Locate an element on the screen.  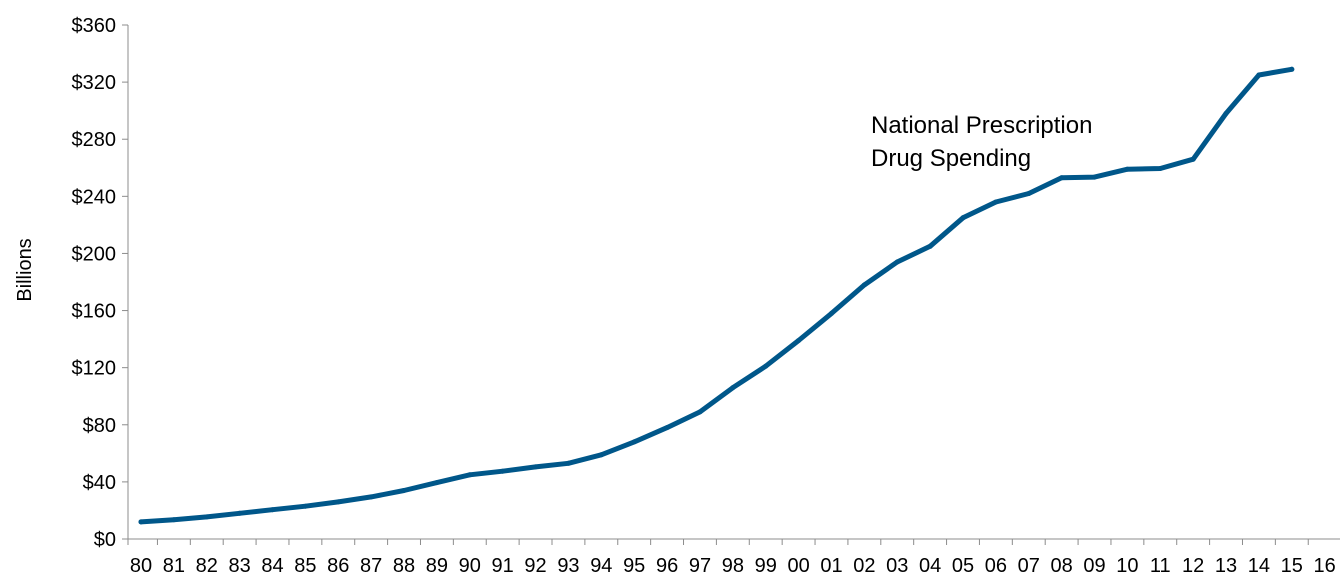
x-tick-label: 11 is located at coordinates (1160, 566).